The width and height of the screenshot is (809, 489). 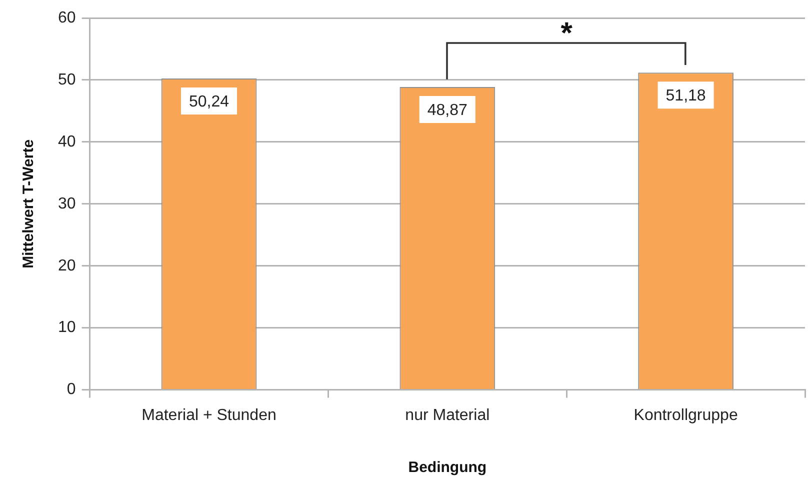 I want to click on y-tick-label: 10, so click(x=67, y=327).